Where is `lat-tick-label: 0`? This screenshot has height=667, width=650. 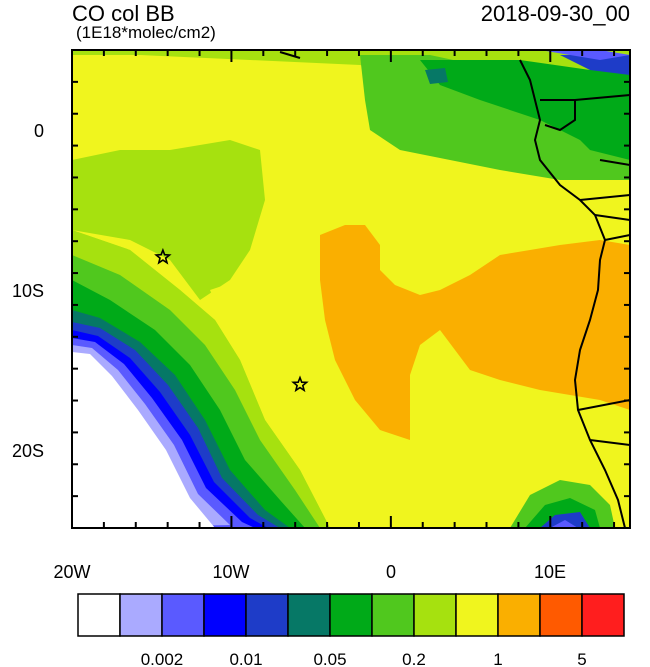 lat-tick-label: 0 is located at coordinates (39, 131).